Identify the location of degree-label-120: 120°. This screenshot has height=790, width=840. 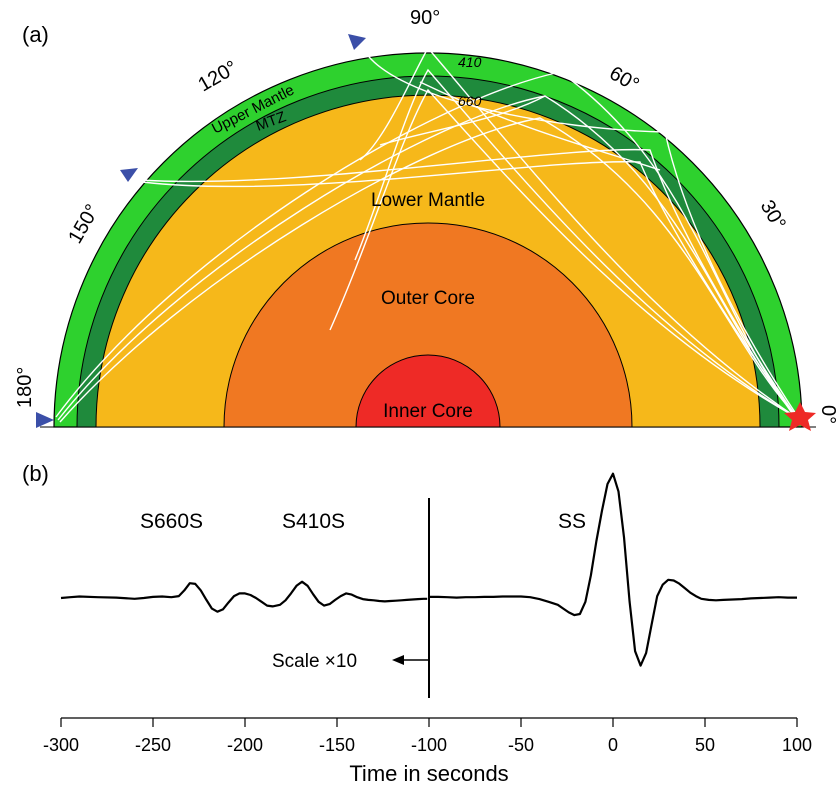
(218, 77).